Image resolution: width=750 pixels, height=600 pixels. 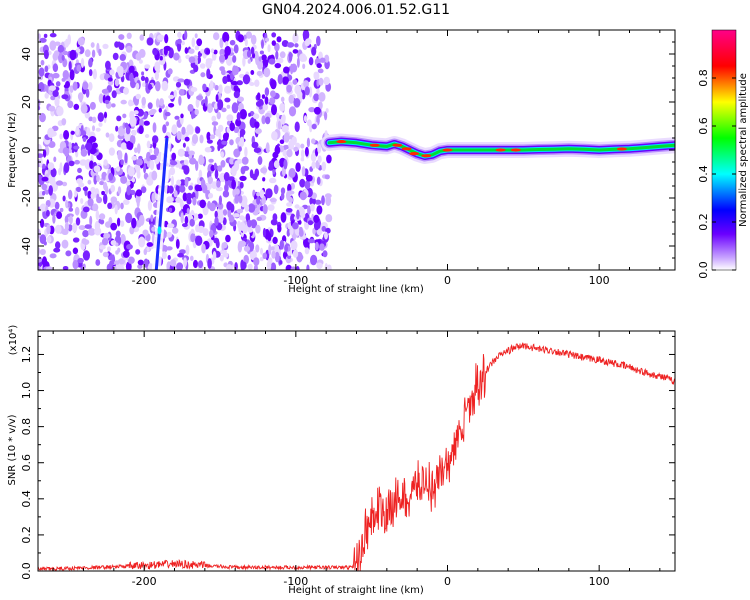 I want to click on y-tick-label: -40, so click(x=26, y=246).